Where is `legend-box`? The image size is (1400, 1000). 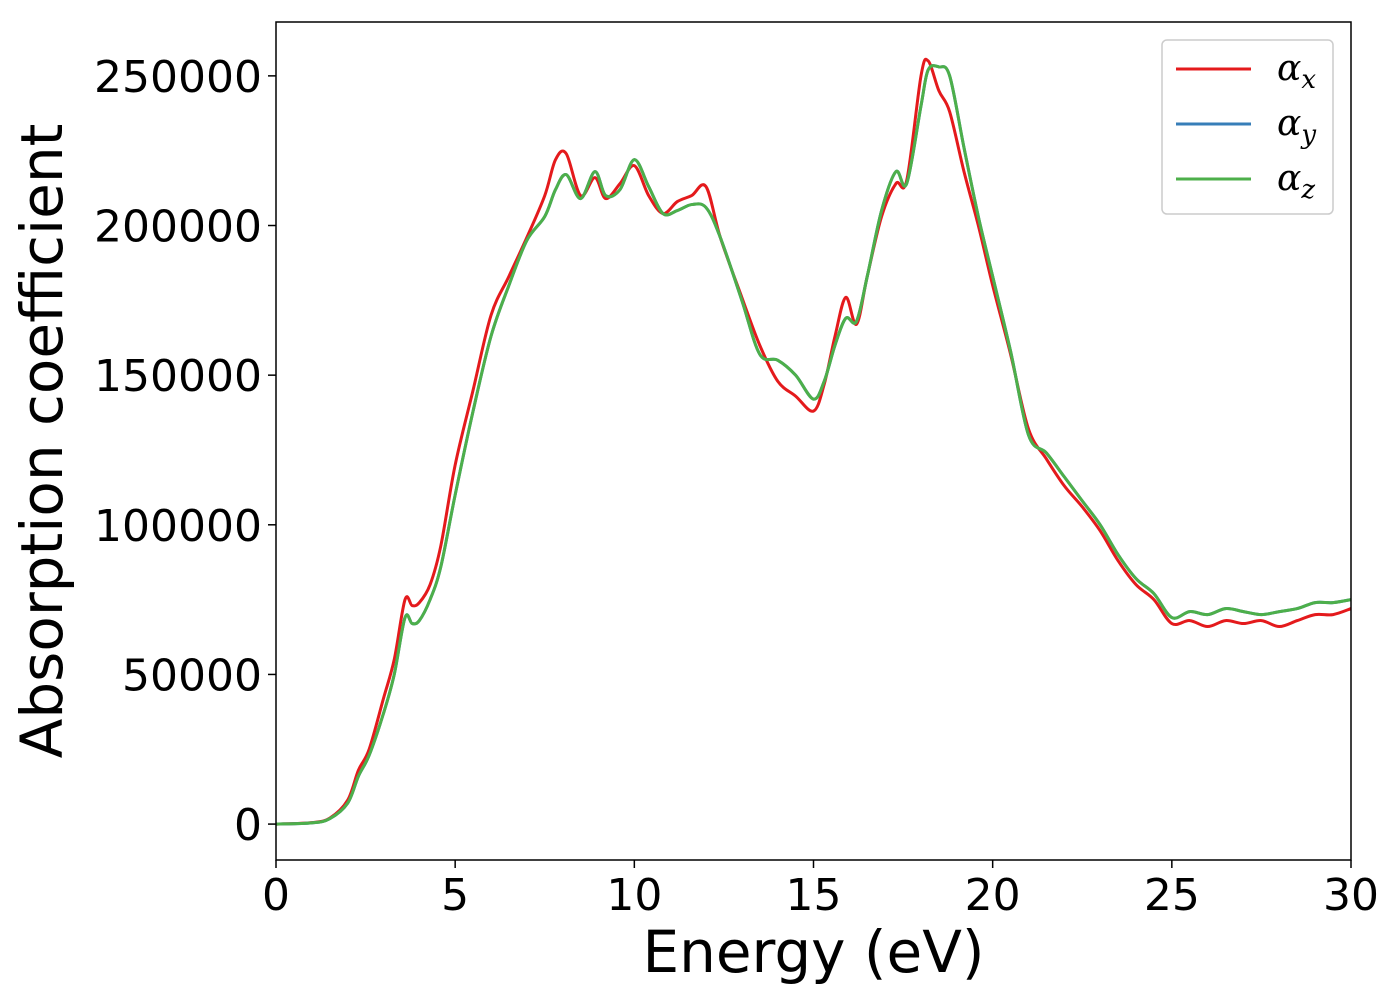
legend-box is located at coordinates (1247, 127).